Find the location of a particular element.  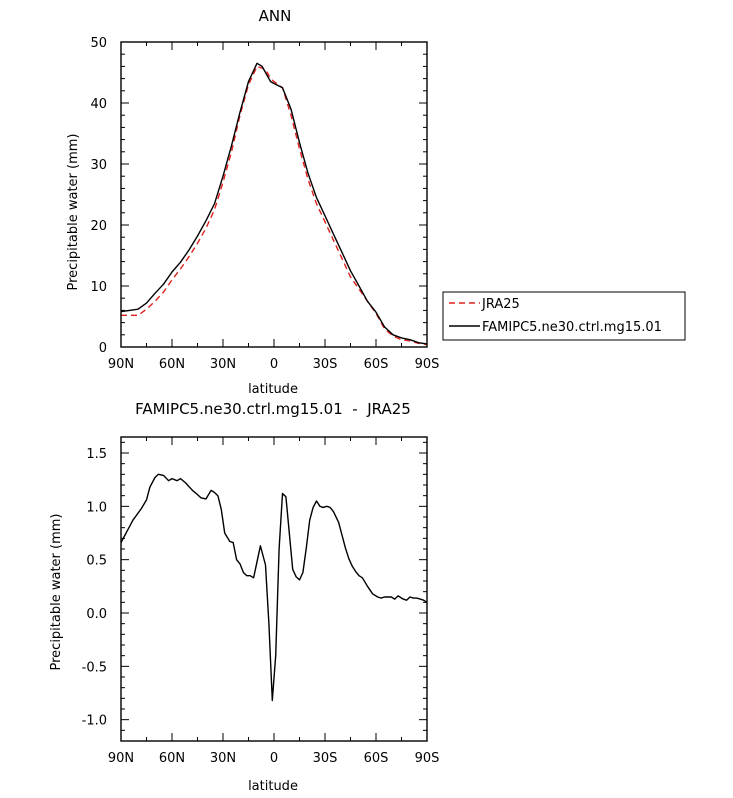

top-x-tick-label: 60S is located at coordinates (376, 364).